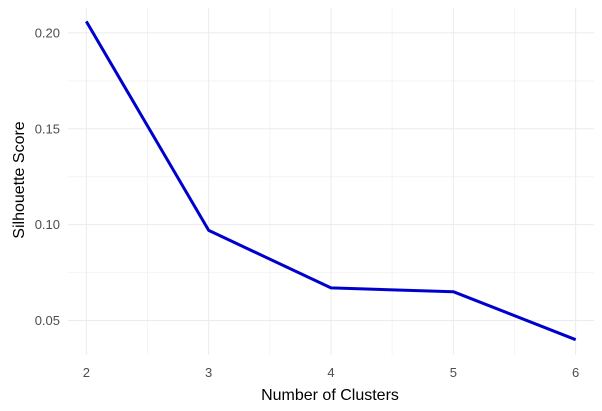  Describe the element at coordinates (47, 128) in the screenshot. I see `y-tick-label: 0.15` at that location.